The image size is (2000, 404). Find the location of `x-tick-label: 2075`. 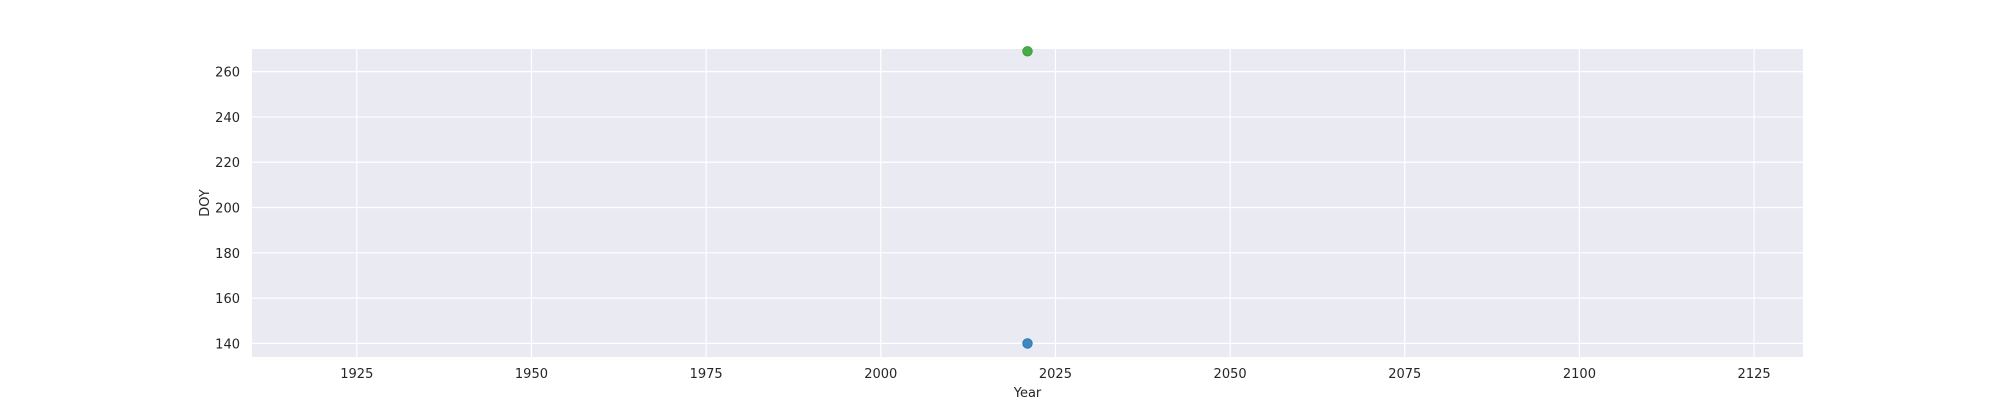

x-tick-label: 2075 is located at coordinates (1404, 374).